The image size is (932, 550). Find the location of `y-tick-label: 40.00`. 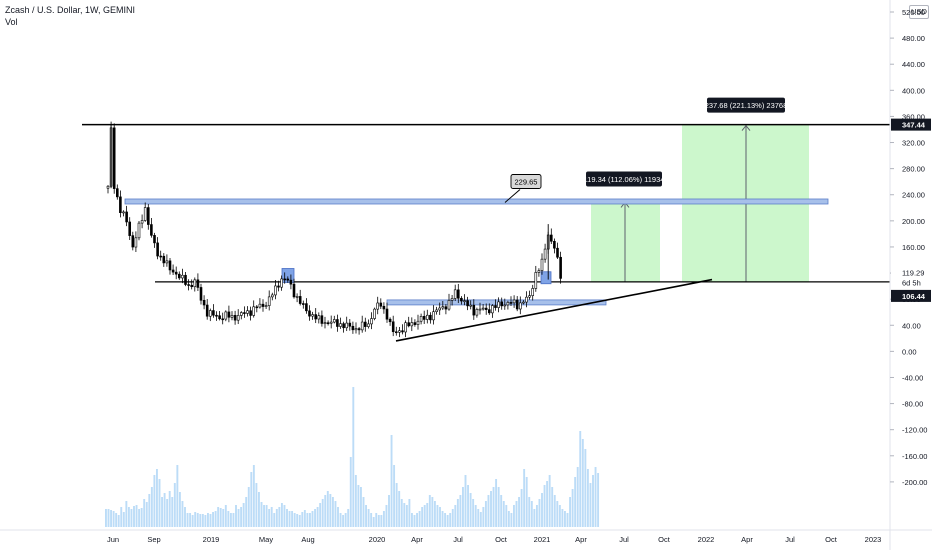

y-tick-label: 40.00 is located at coordinates (911, 325).